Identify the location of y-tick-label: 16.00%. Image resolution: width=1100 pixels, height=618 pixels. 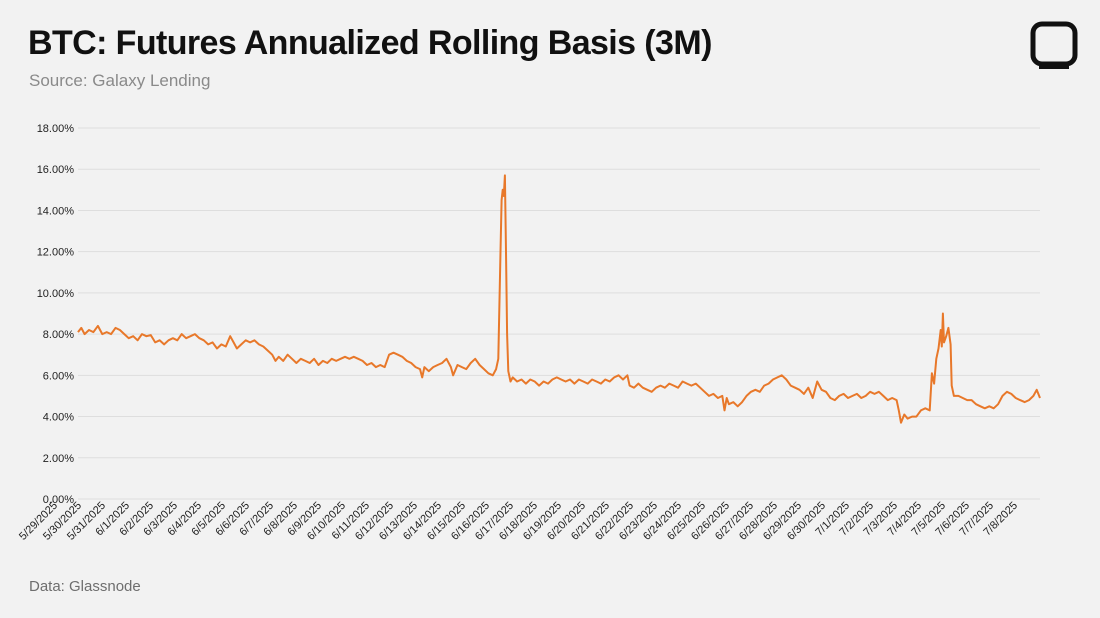
(56, 170).